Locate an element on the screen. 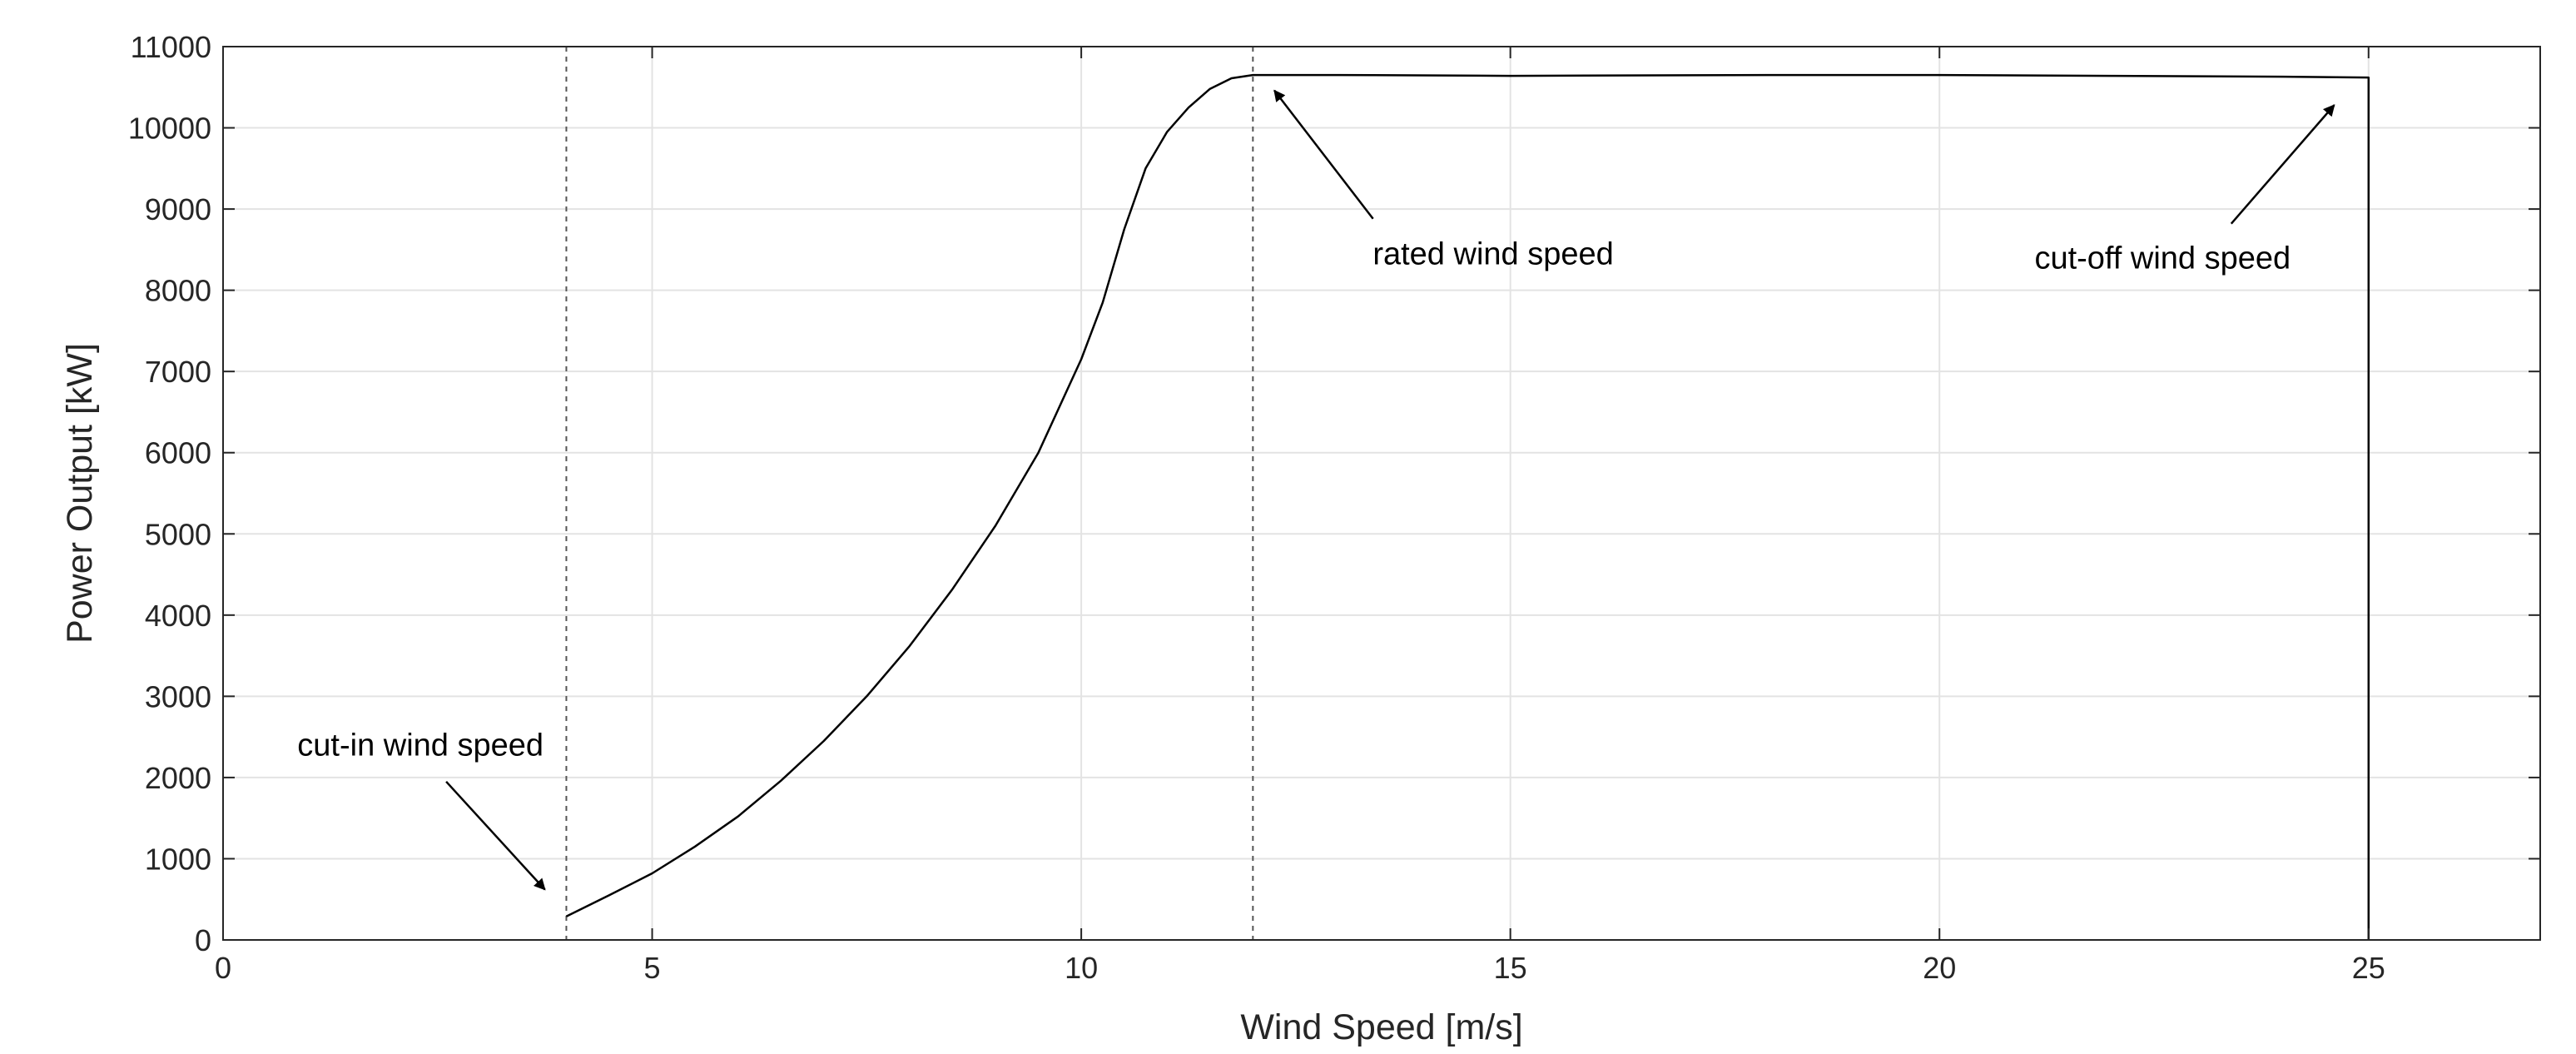 This screenshot has height=1054, width=2576. x-tick-label: 15 is located at coordinates (1510, 968).